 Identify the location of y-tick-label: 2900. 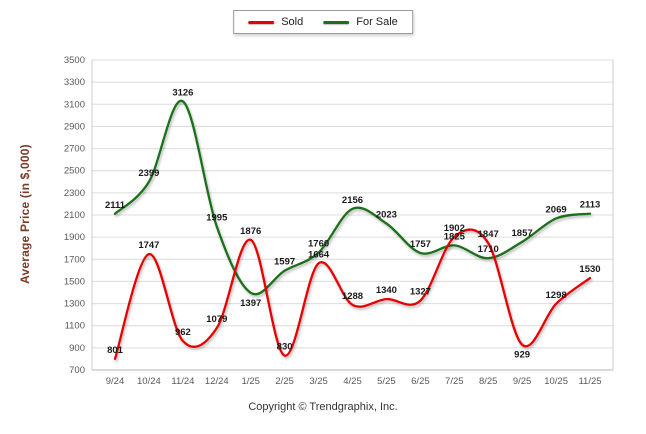
(74, 126).